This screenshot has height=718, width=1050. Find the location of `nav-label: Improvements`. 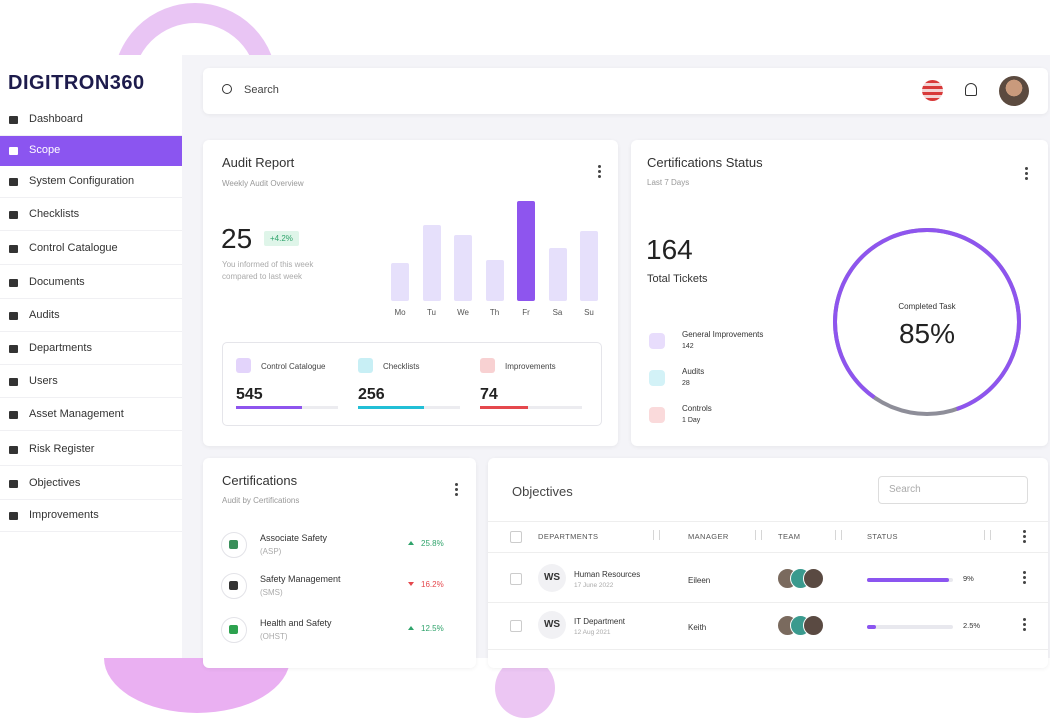

nav-label: Improvements is located at coordinates (64, 515).